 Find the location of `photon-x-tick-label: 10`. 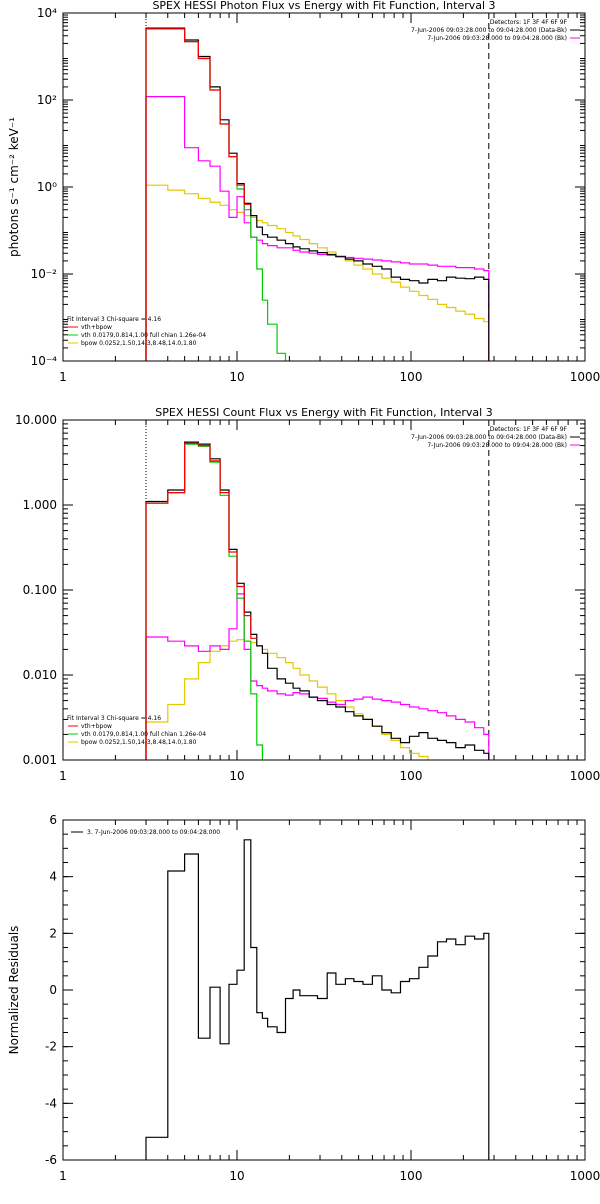

photon-x-tick-label: 10 is located at coordinates (236, 377).